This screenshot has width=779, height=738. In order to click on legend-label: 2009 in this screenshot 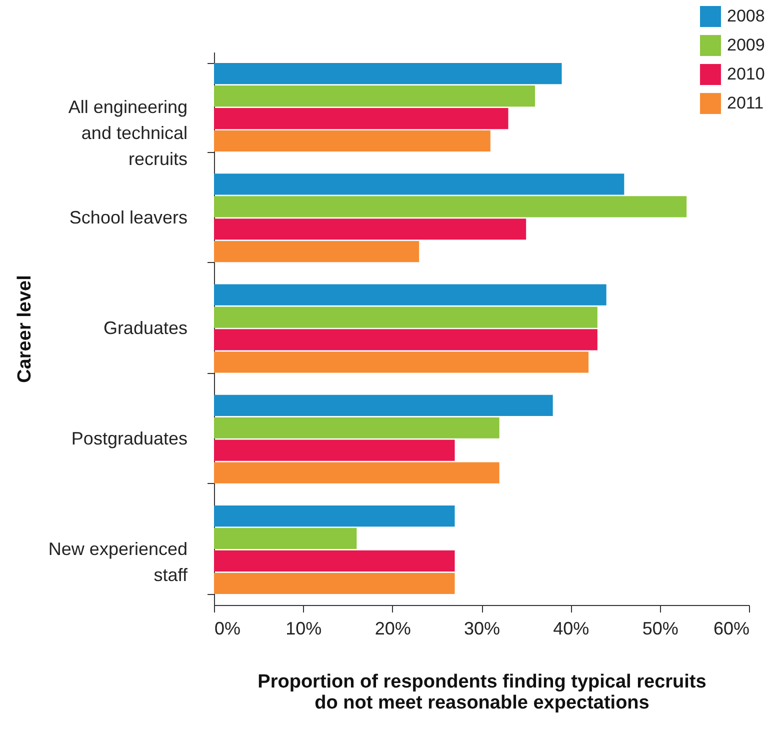, I will do `click(746, 45)`.